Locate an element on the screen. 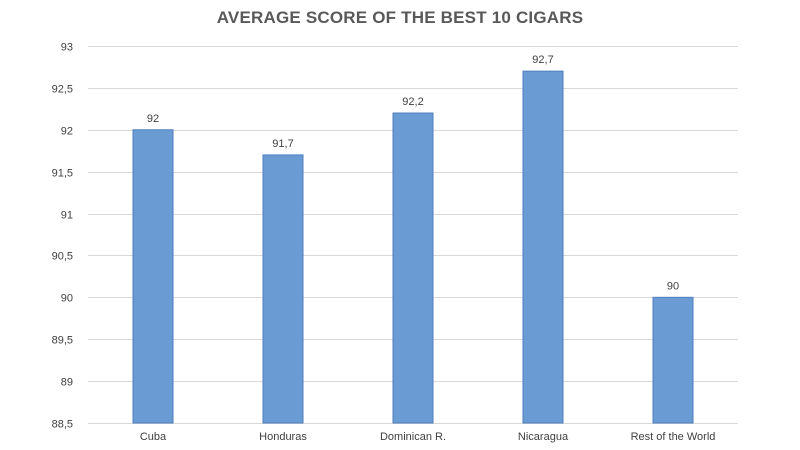  y-tick-label: 89 is located at coordinates (67, 383).